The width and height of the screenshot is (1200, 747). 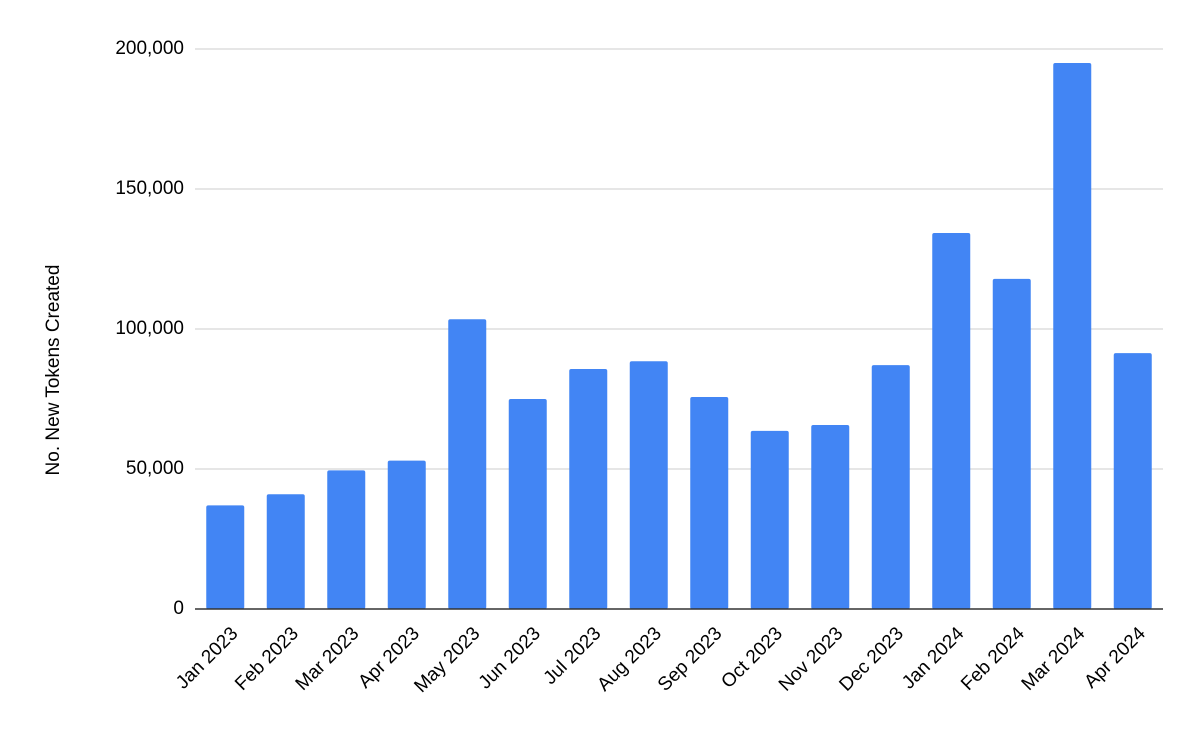 I want to click on x-tick-label: Jun 2023, so click(x=510, y=658).